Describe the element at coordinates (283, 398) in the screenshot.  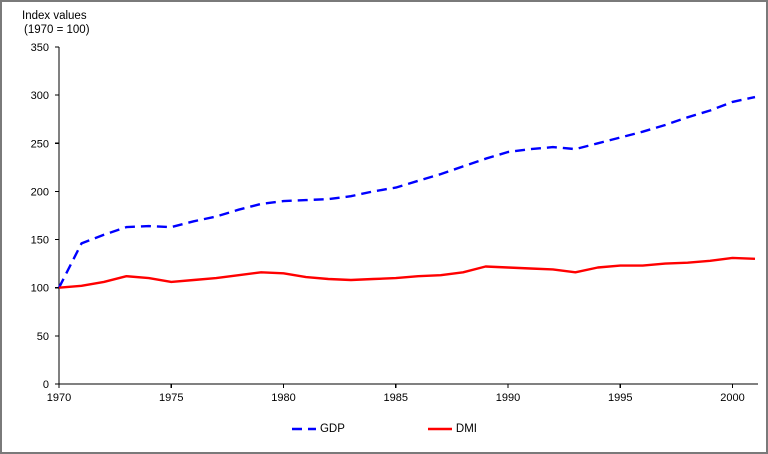
I see `x-tick-label: 1980` at that location.